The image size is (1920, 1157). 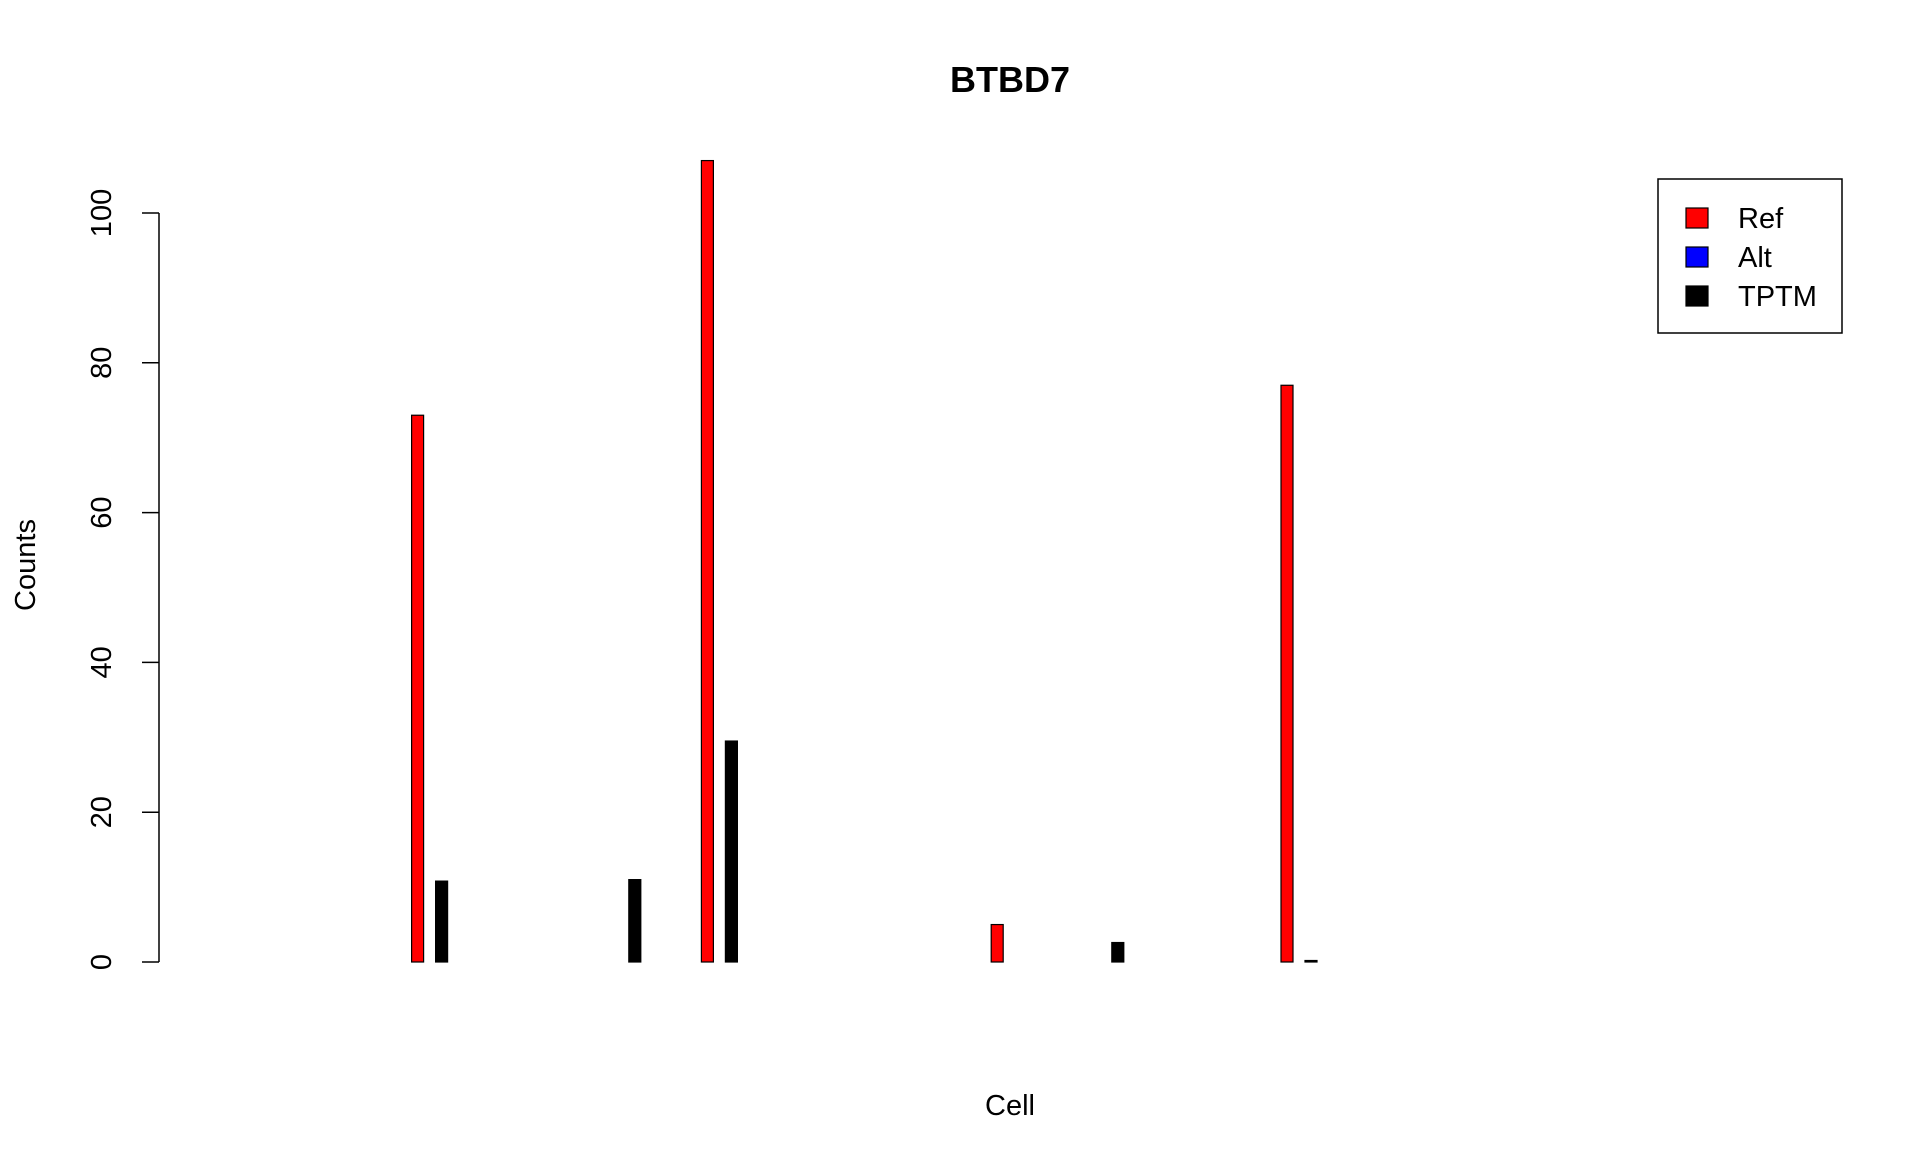 I want to click on legend-box, so click(x=1750, y=256).